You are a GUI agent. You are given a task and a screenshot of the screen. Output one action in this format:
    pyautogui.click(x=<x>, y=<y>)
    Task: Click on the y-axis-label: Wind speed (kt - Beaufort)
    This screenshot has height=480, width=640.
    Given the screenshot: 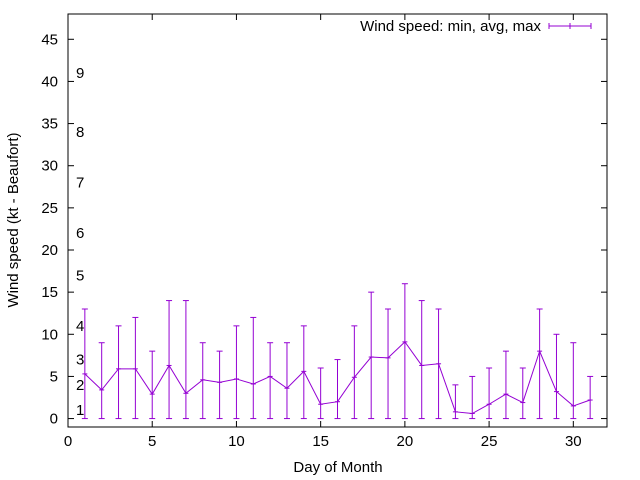 What is the action you would take?
    pyautogui.click(x=13, y=219)
    